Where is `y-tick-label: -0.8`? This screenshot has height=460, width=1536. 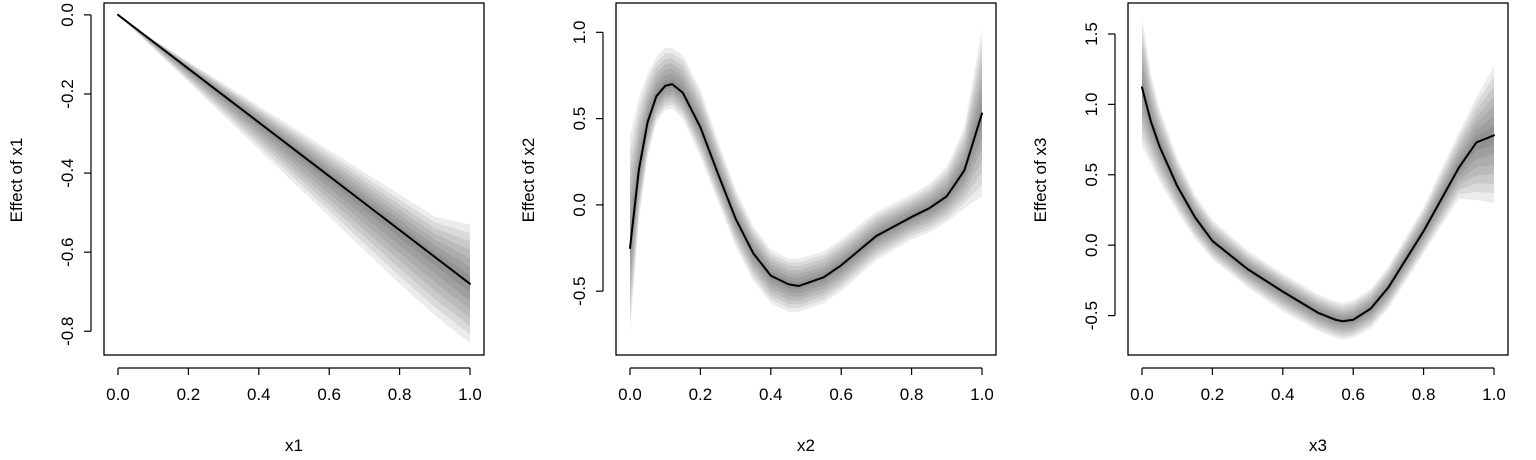 y-tick-label: -0.8 is located at coordinates (67, 331).